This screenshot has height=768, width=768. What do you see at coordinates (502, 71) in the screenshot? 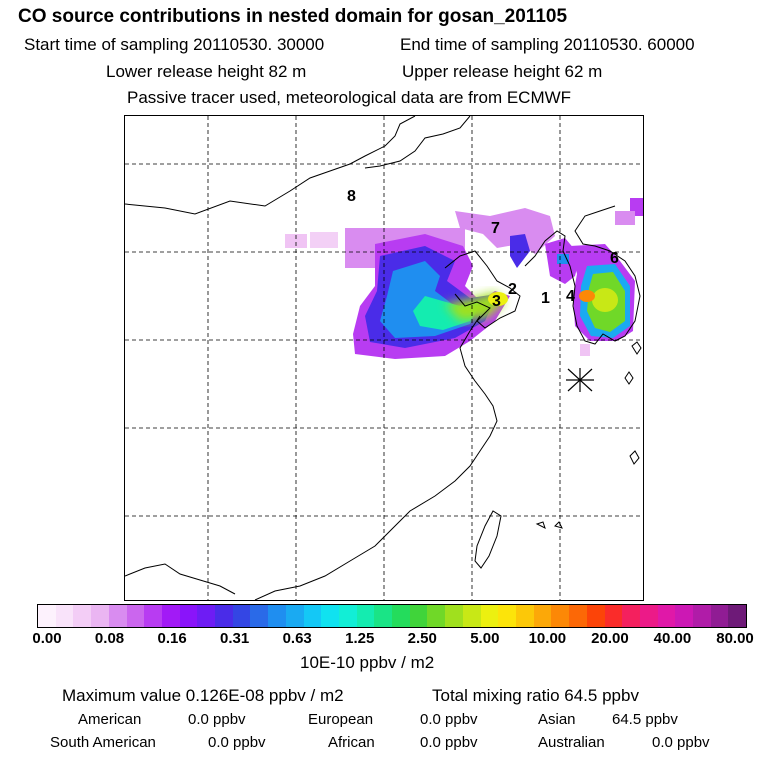
I see `upper-release-height: Upper release height 62 m` at bounding box center [502, 71].